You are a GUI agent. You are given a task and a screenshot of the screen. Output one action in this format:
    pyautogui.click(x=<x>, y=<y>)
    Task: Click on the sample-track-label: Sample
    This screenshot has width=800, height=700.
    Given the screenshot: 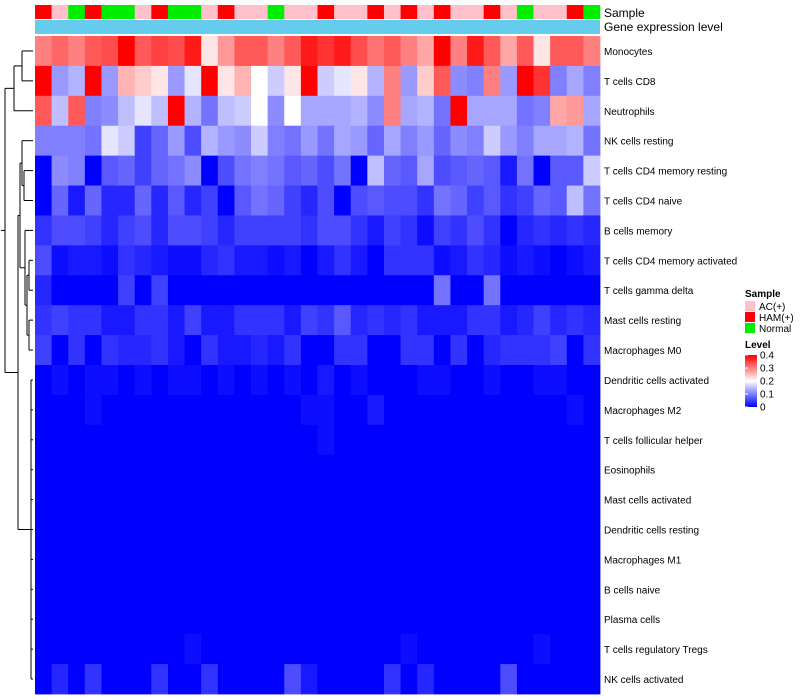 What is the action you would take?
    pyautogui.click(x=624, y=13)
    